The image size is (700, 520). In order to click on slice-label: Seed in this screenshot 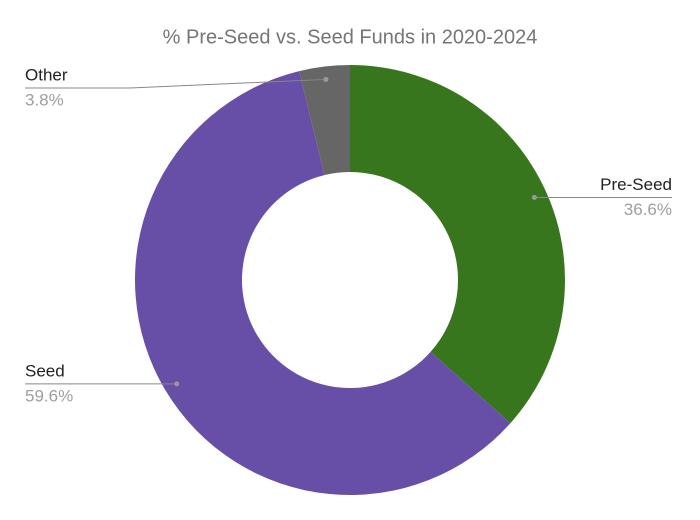, I will do `click(45, 370)`.